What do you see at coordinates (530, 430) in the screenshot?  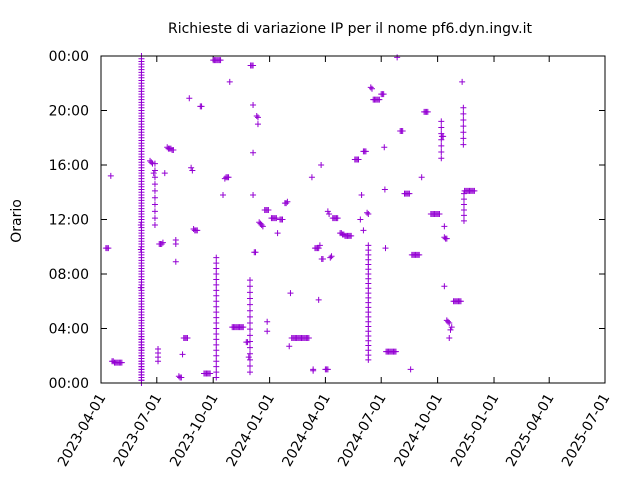 I see `x-tick-label: 2025-04-01` at bounding box center [530, 430].